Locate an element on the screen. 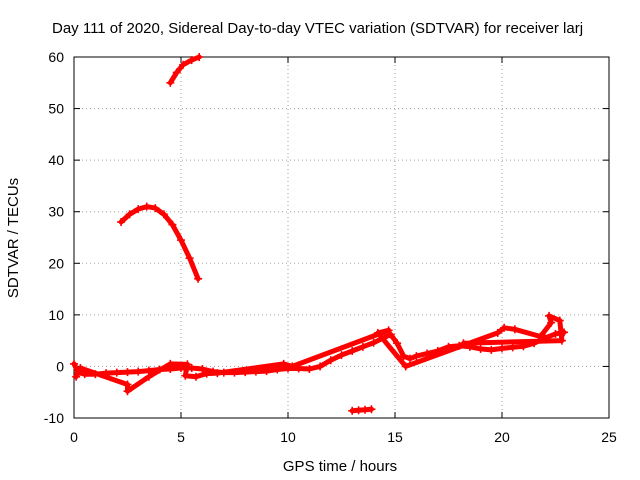 The width and height of the screenshot is (640, 480). x-tick-label: 0 is located at coordinates (74, 437).